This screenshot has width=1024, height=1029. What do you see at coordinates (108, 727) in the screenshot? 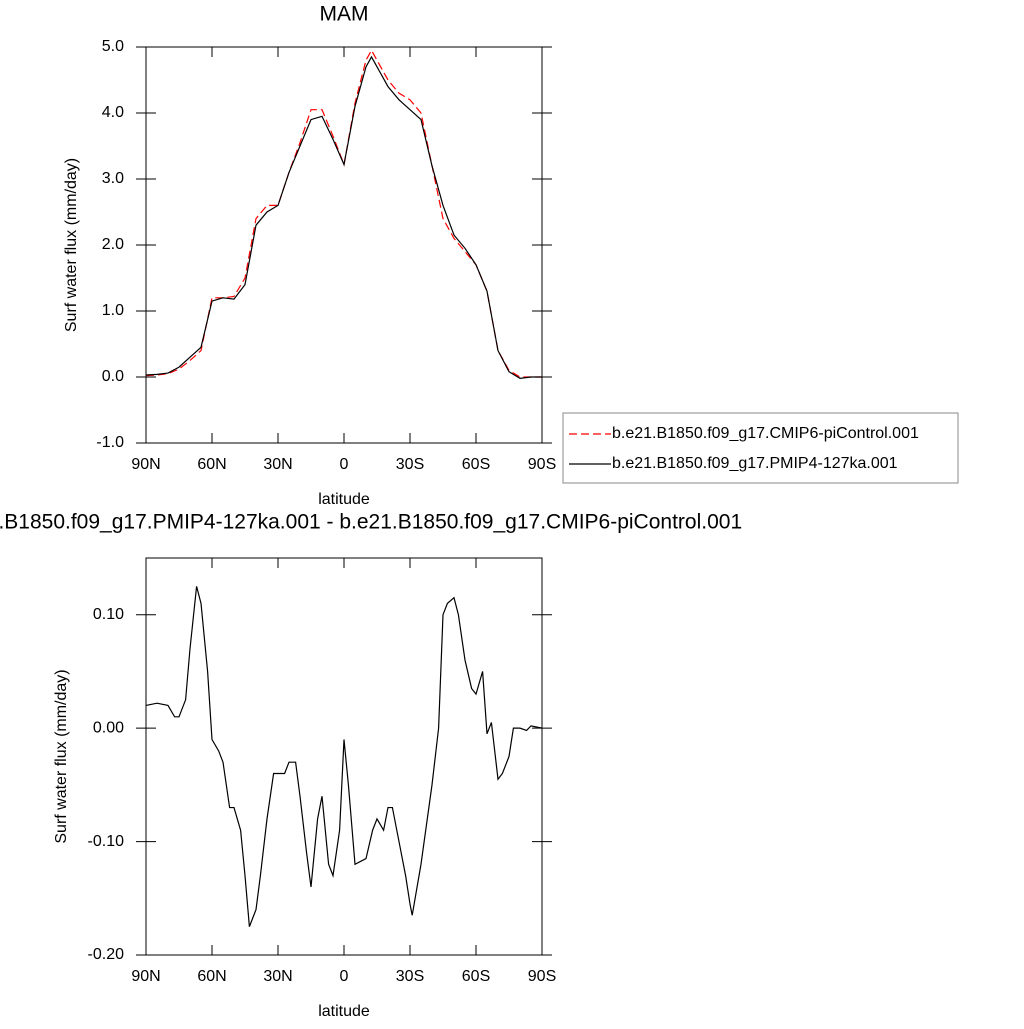
I see `y-tick-label: 0.00` at bounding box center [108, 727].